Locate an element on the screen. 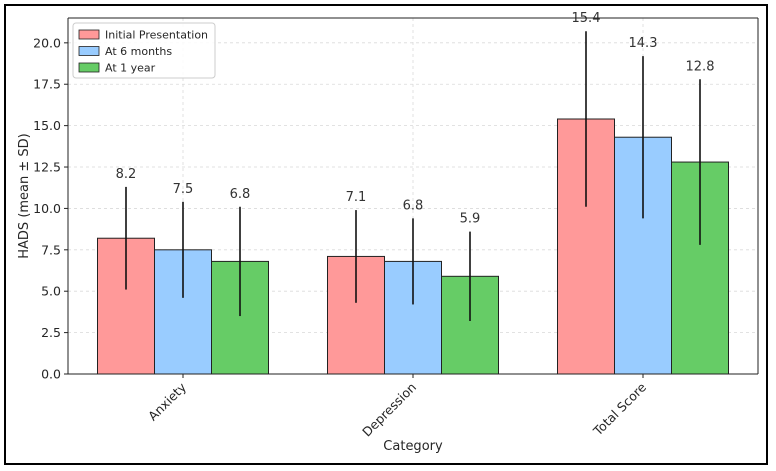 The image size is (776, 471). data-label: 12.8 is located at coordinates (700, 66).